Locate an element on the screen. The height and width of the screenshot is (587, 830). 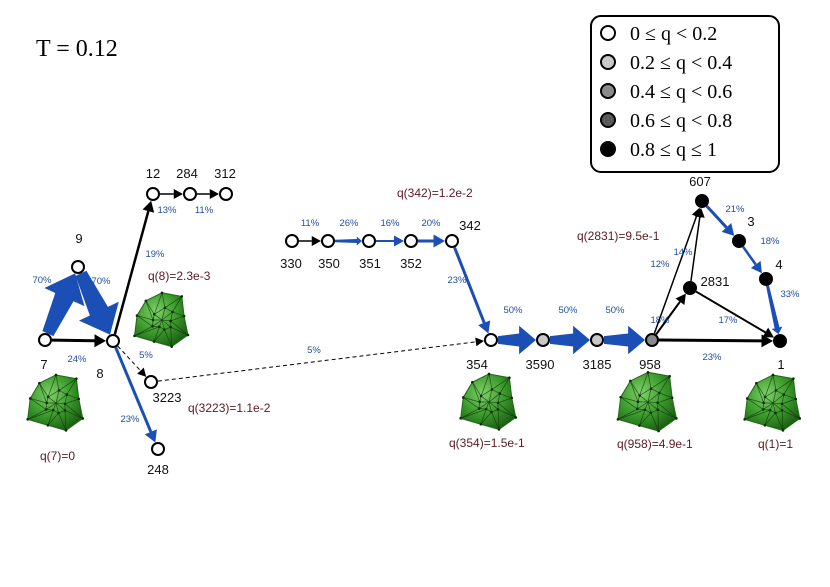
node-label-2831: 2831 is located at coordinates (715, 281).